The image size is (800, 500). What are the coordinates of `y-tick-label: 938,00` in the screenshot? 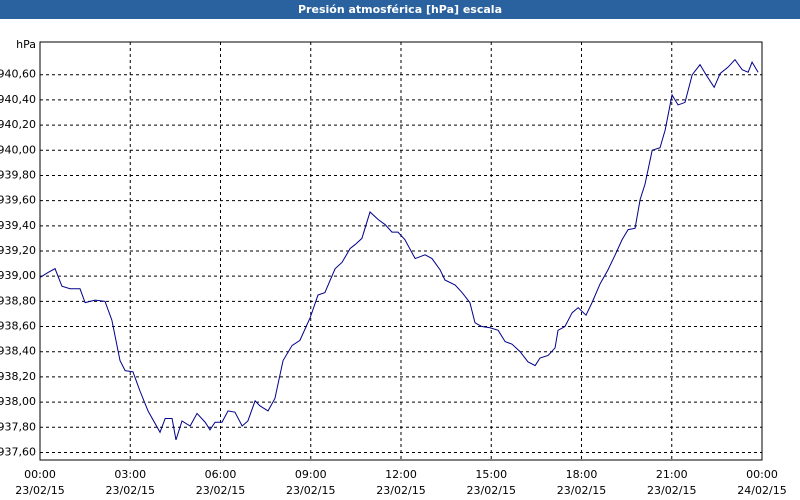 It's located at (18, 401).